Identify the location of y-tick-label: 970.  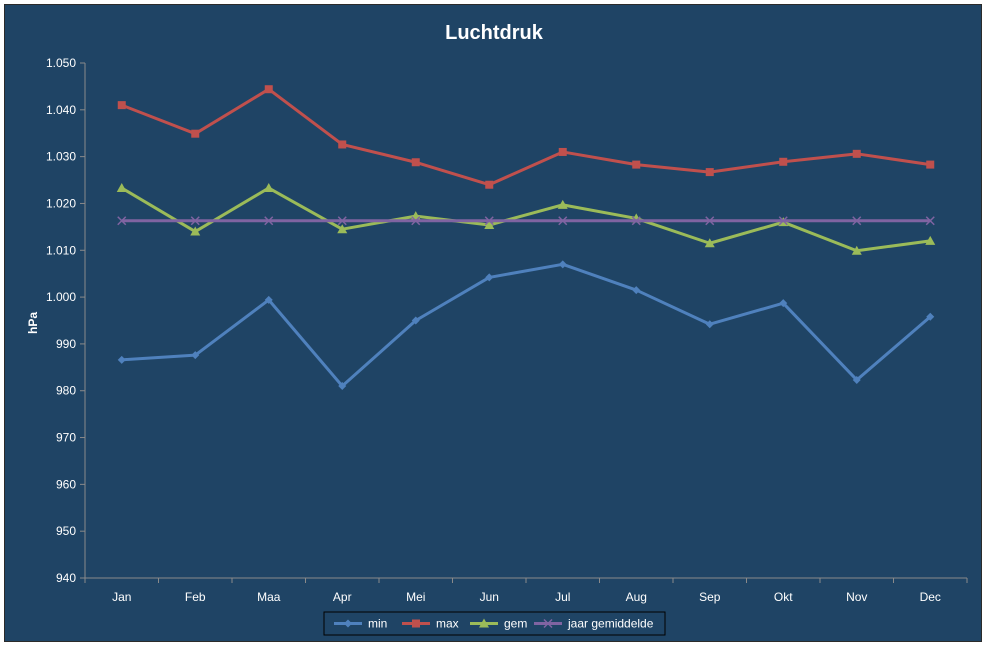
(66, 438).